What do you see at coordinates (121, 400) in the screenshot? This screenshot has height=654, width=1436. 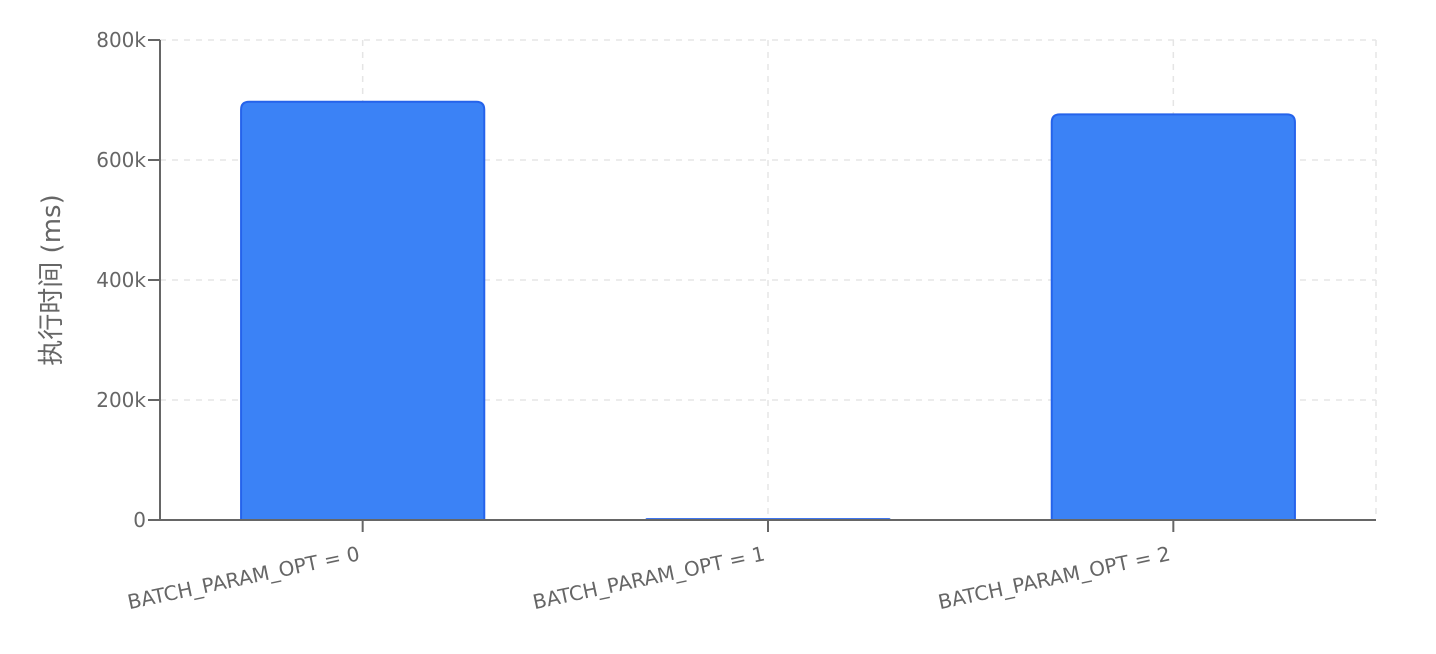 I see `y-tick-label: 200k` at bounding box center [121, 400].